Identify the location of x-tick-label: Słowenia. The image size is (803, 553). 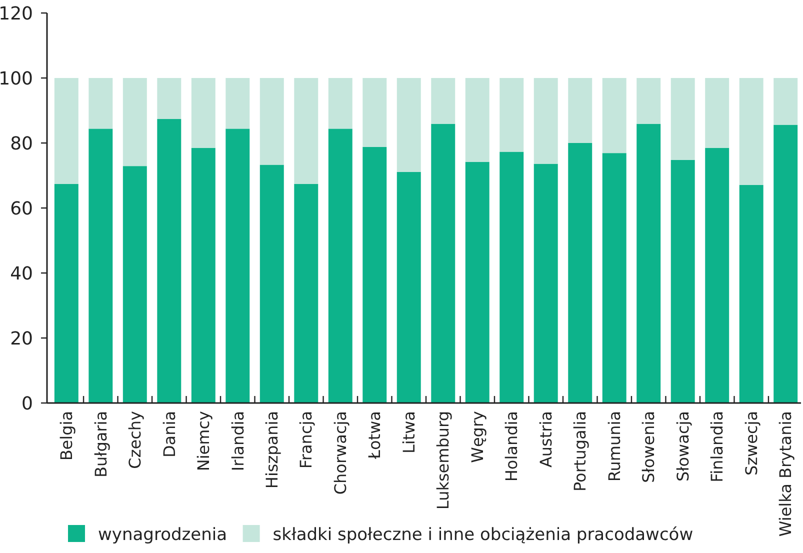
(648, 447).